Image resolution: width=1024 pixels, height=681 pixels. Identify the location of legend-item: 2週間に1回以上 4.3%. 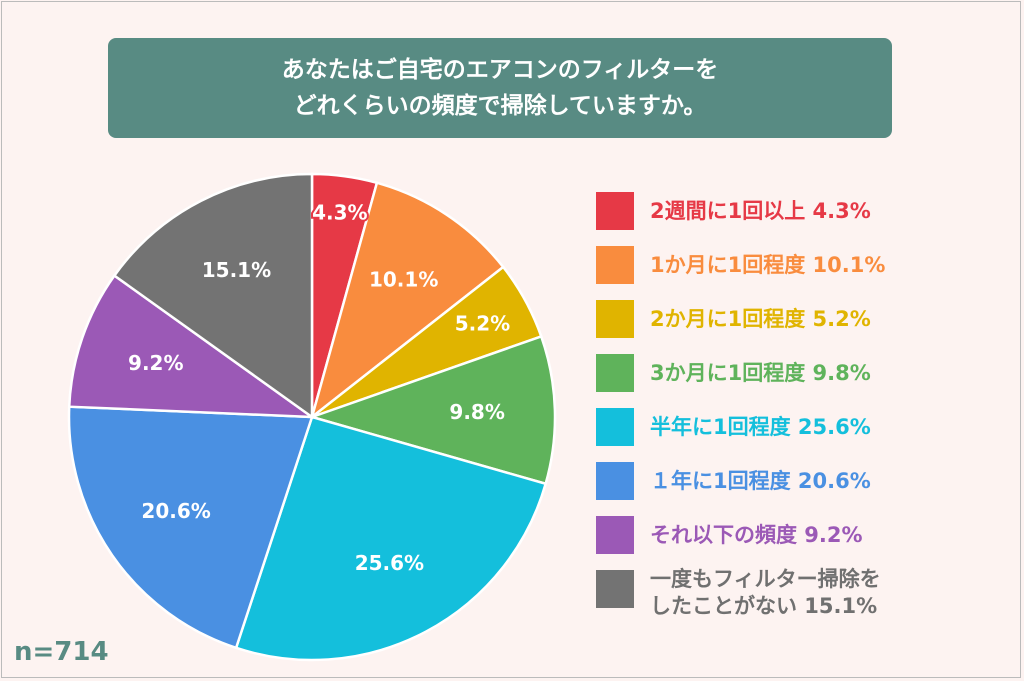
(740, 219).